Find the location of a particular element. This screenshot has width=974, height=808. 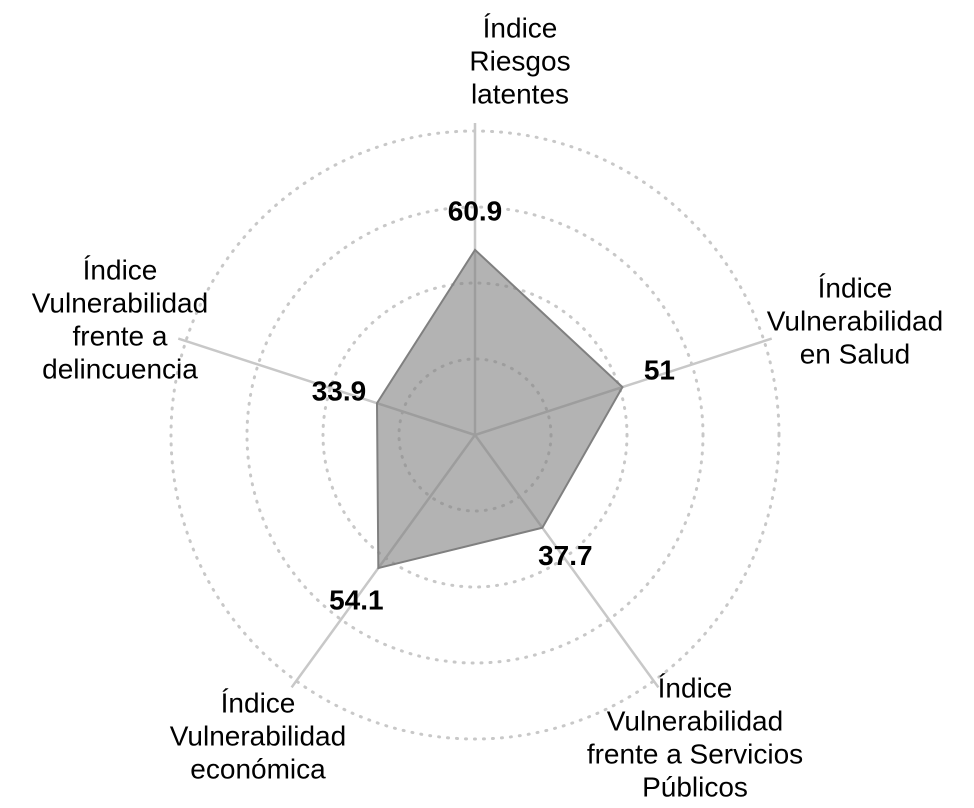

axis-label: delincuencia is located at coordinates (120, 368).